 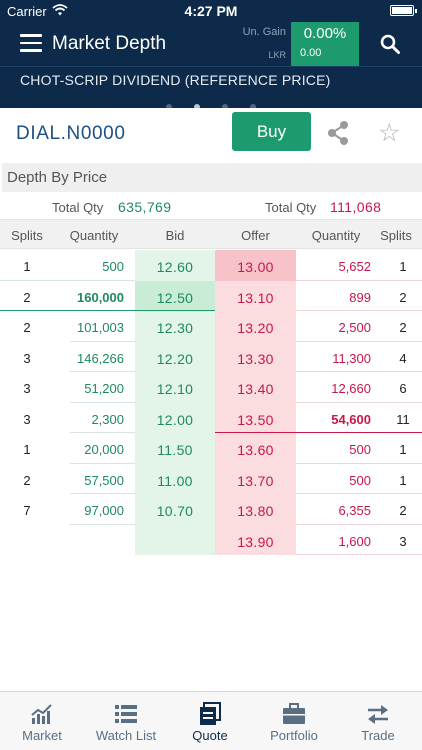 I want to click on bid-price-cell: 12.20, so click(x=175, y=358).